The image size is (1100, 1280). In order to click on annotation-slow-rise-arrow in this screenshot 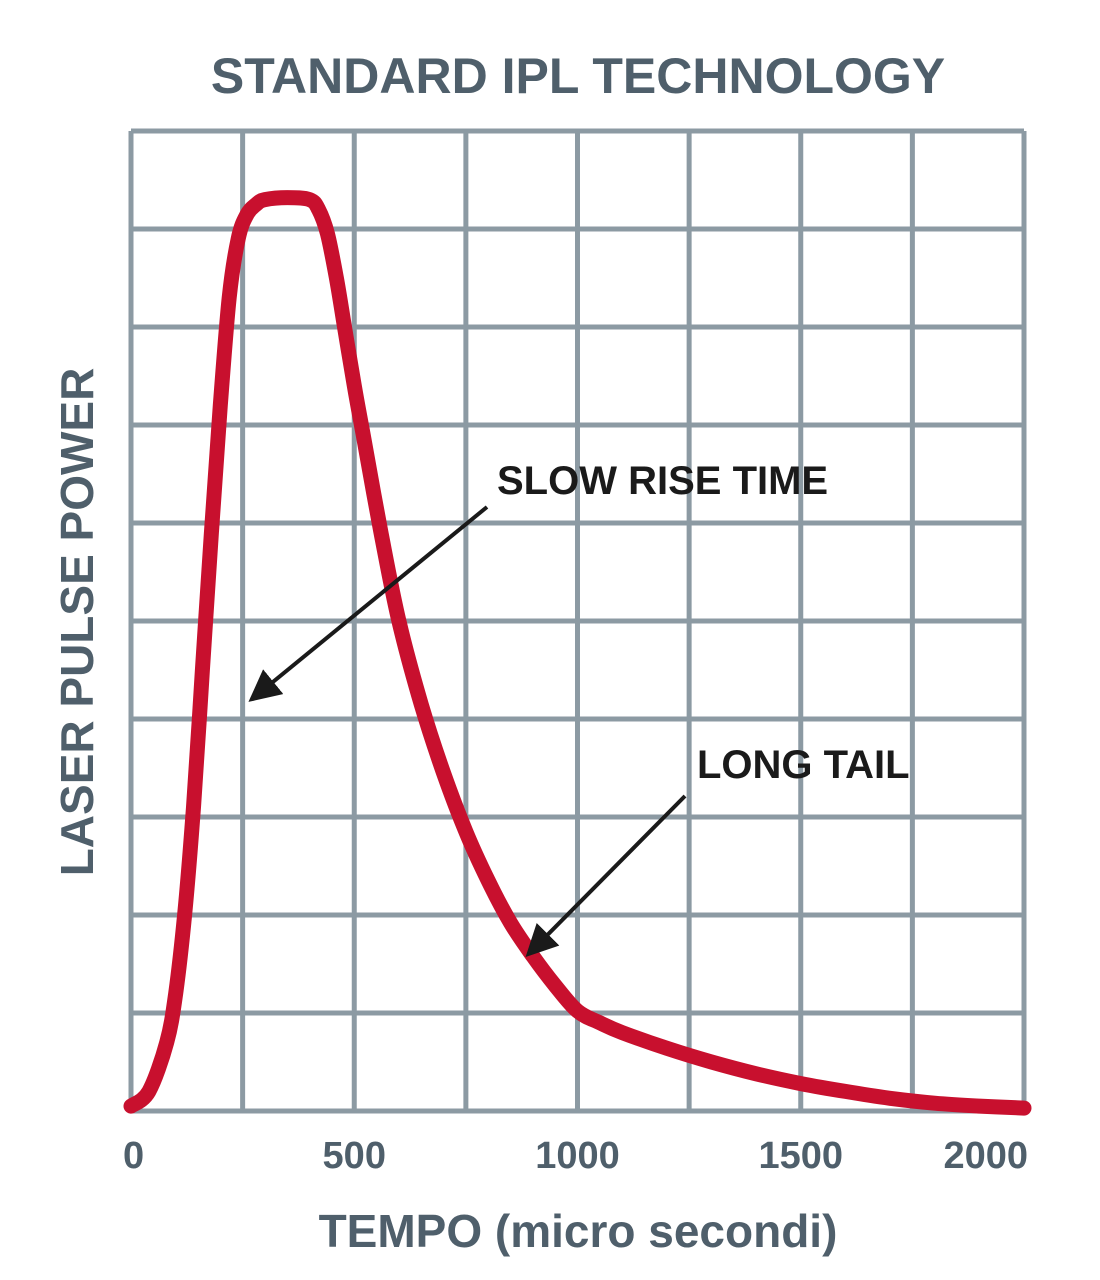, I will do `click(368, 603)`.